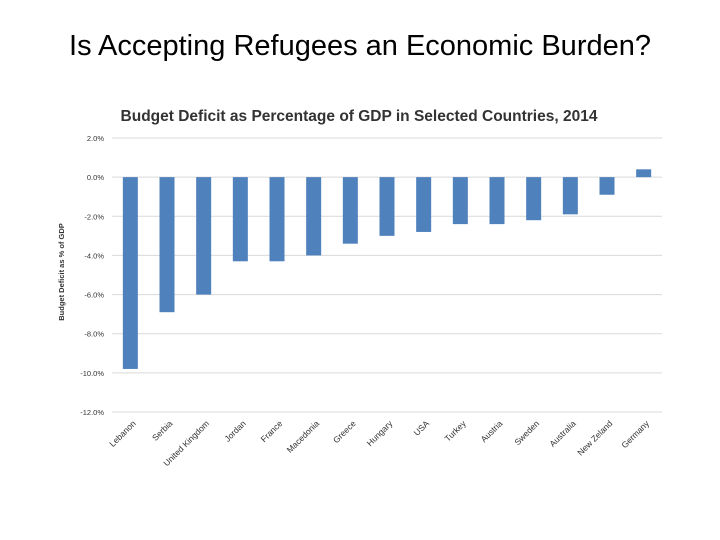 Image resolution: width=720 pixels, height=540 pixels. Describe the element at coordinates (92, 373) in the screenshot. I see `y-tick-label: -10.0%` at that location.